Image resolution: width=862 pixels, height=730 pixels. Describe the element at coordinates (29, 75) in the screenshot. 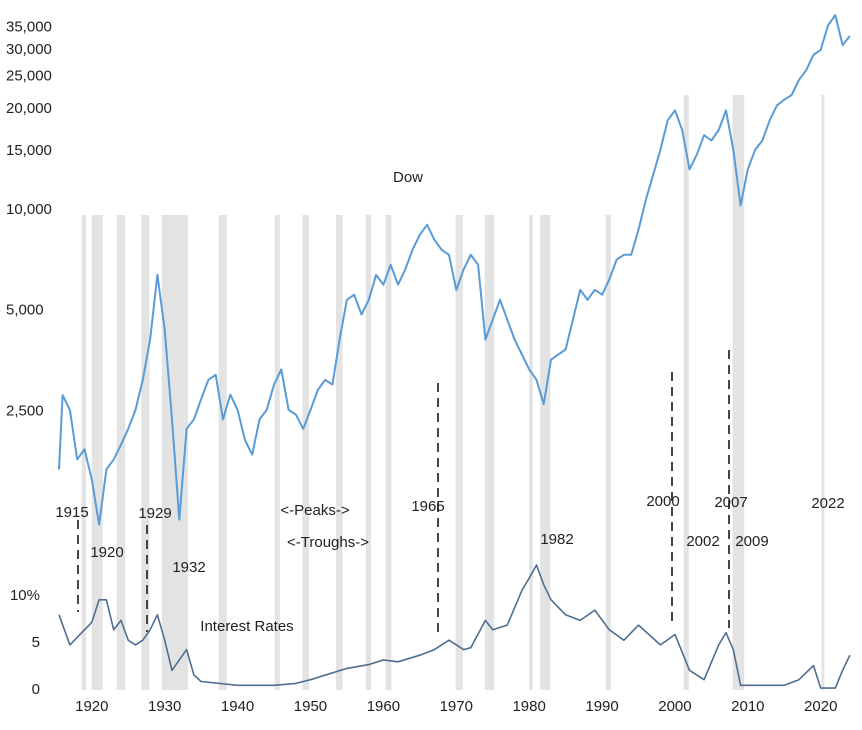

I see `y-tick-label: 25,000` at that location.